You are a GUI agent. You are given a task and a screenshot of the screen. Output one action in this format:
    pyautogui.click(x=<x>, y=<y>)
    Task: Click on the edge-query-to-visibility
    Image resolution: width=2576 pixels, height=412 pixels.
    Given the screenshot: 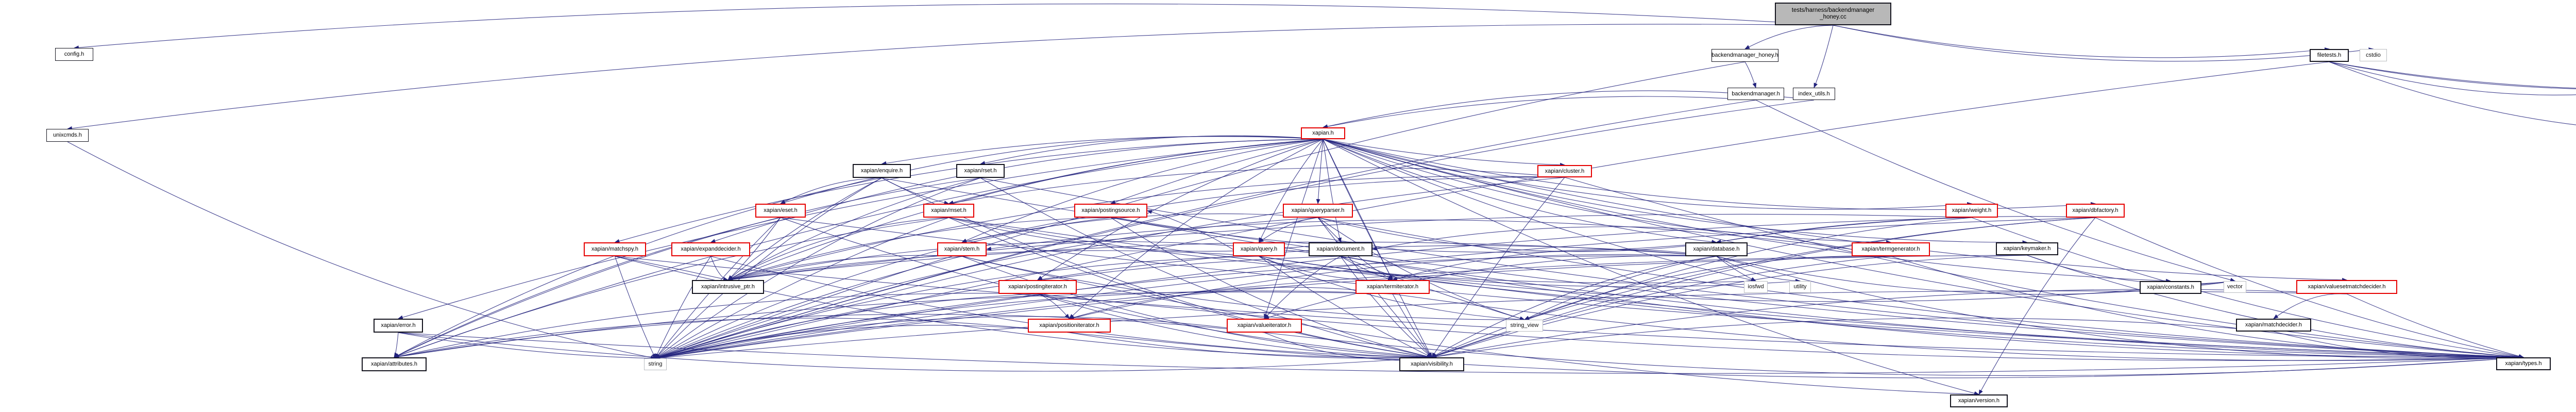 What is the action you would take?
    pyautogui.click(x=1345, y=307)
    